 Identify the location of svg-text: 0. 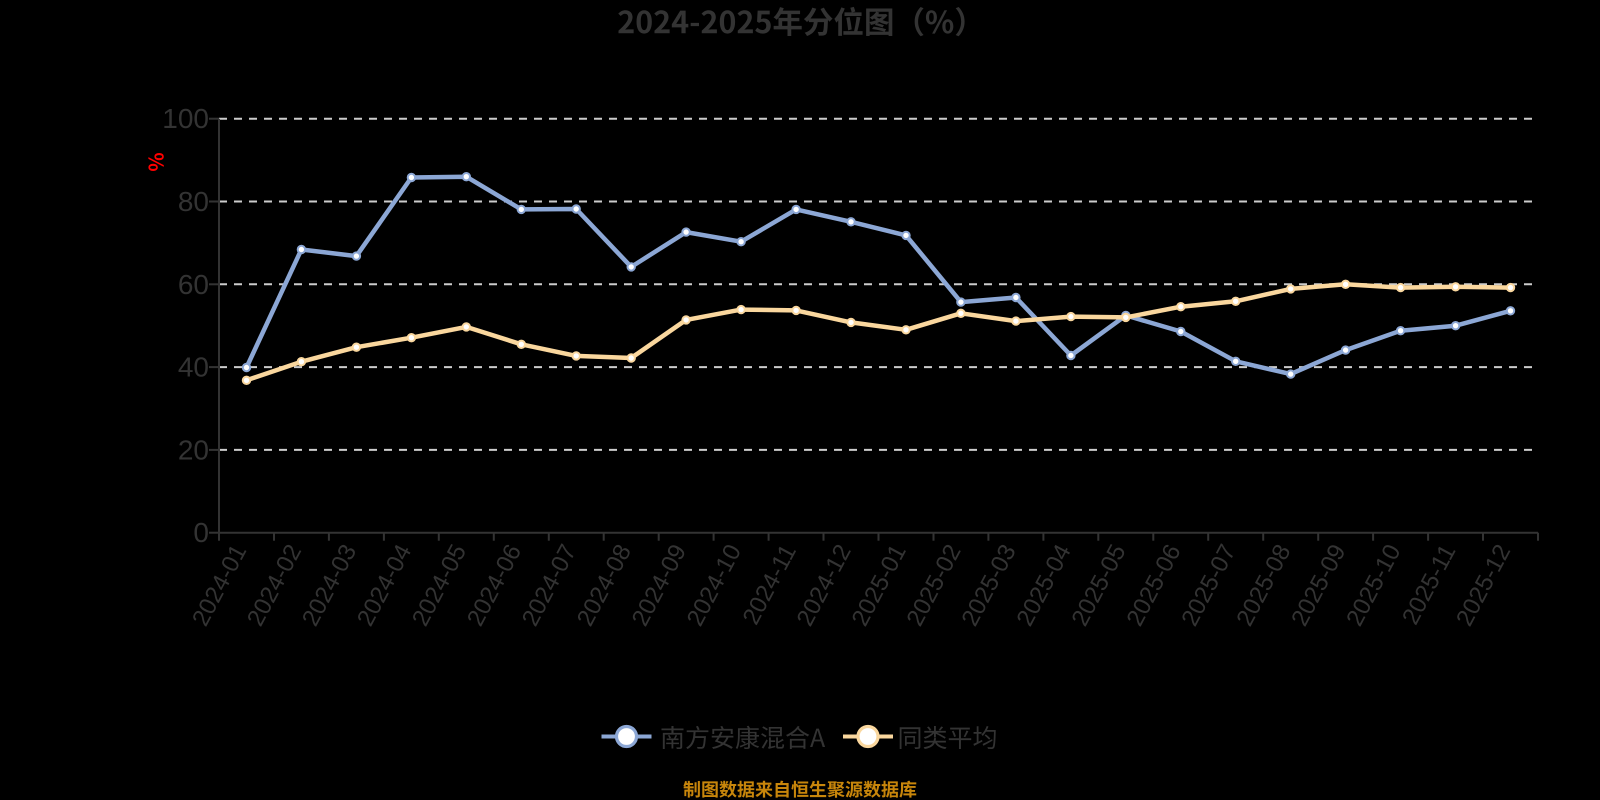
(201, 532).